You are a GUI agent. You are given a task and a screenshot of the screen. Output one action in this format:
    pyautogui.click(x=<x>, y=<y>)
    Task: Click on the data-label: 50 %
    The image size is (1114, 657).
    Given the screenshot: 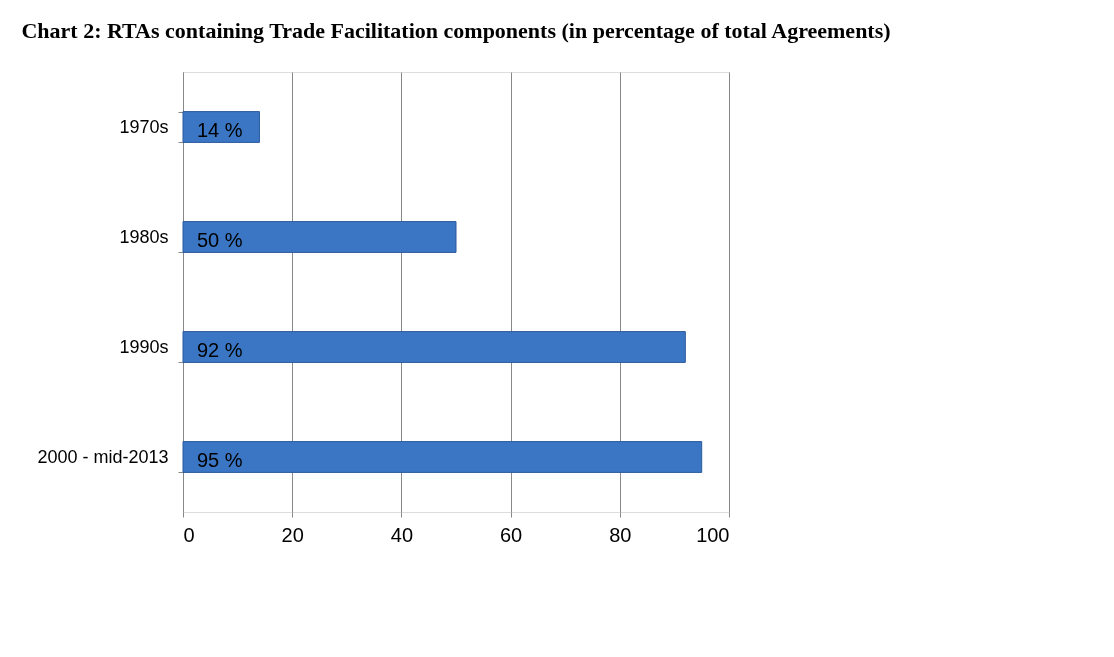 What is the action you would take?
    pyautogui.click(x=220, y=240)
    